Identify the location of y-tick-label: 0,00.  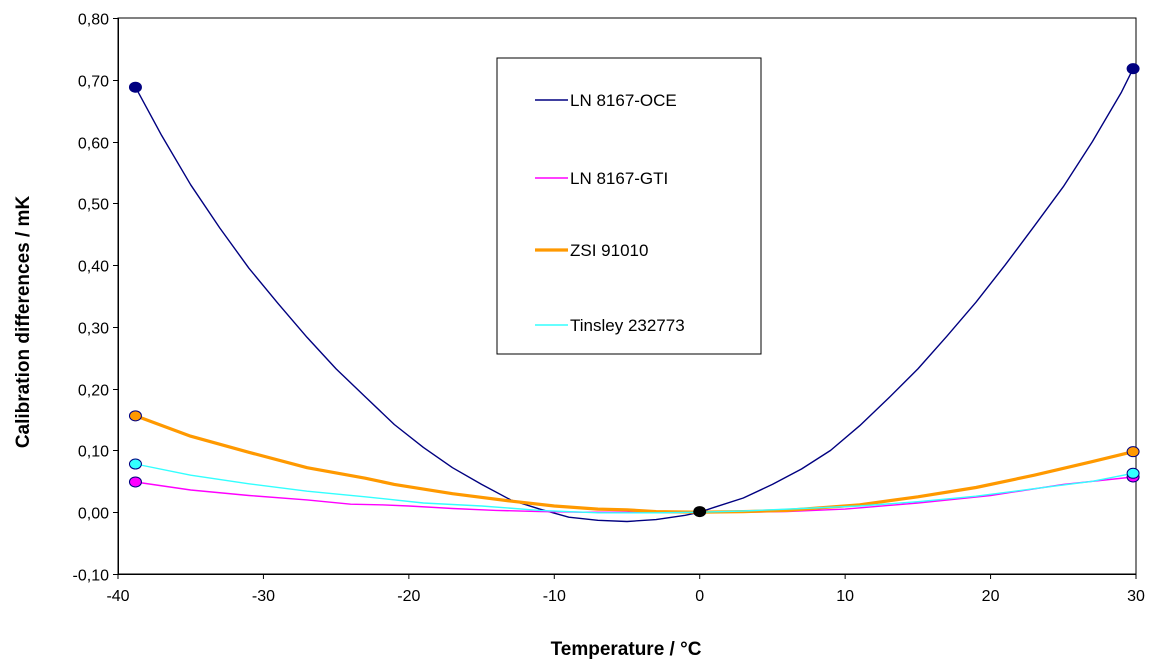
(93, 514).